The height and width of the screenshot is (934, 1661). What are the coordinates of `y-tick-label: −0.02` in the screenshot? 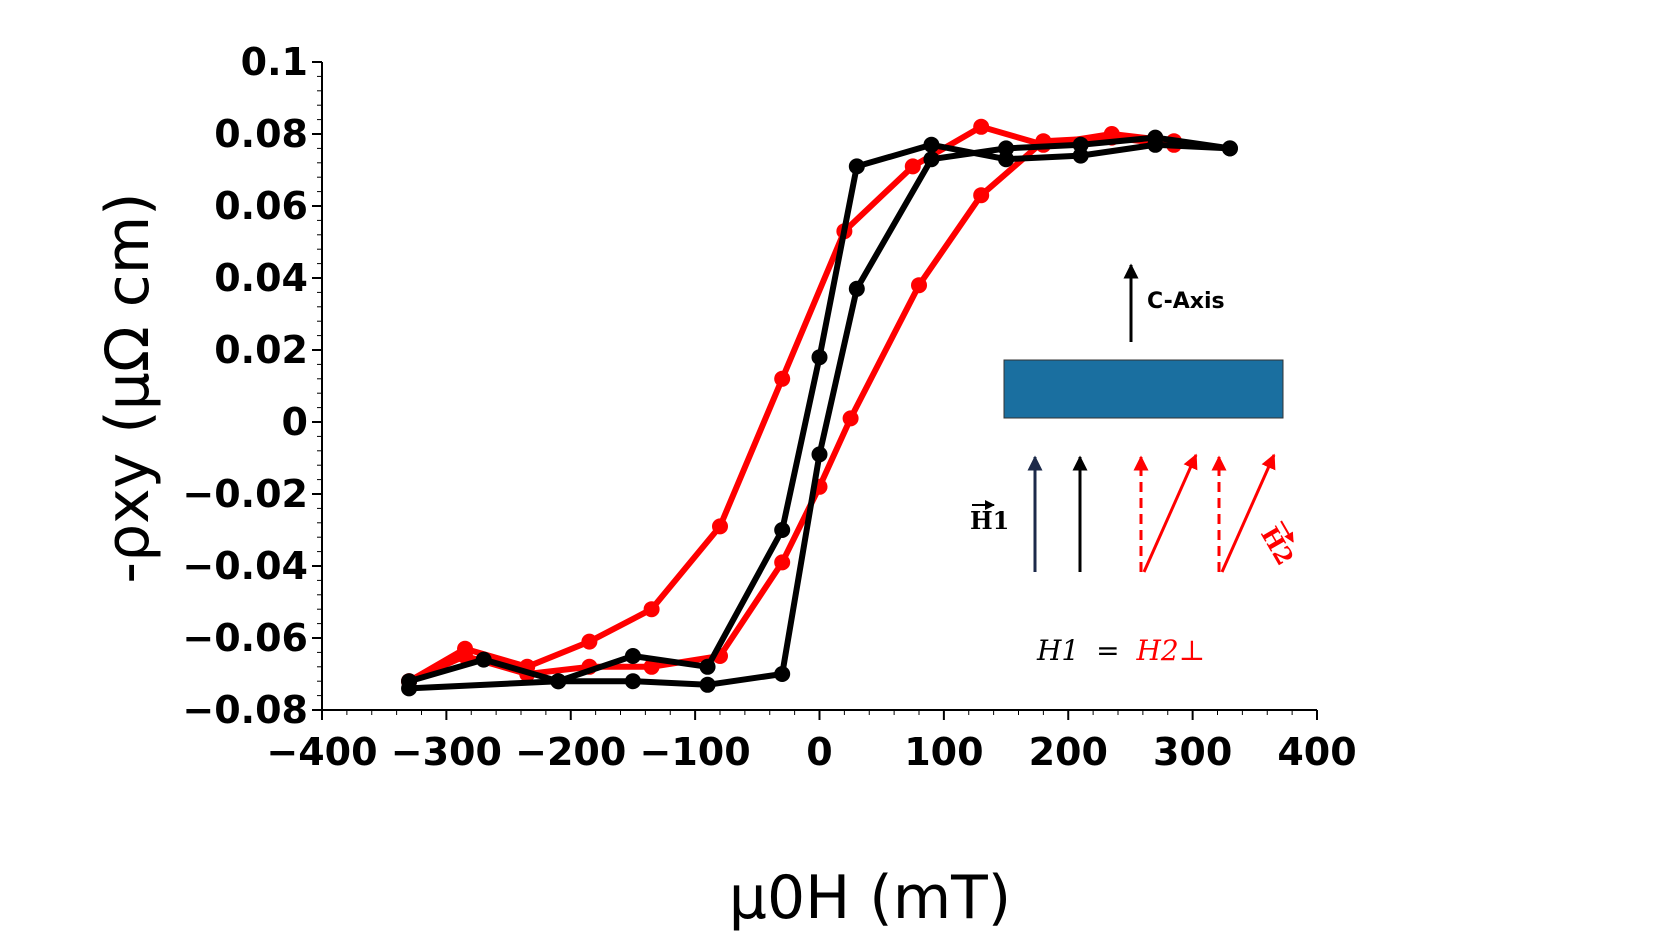 It's located at (245, 494).